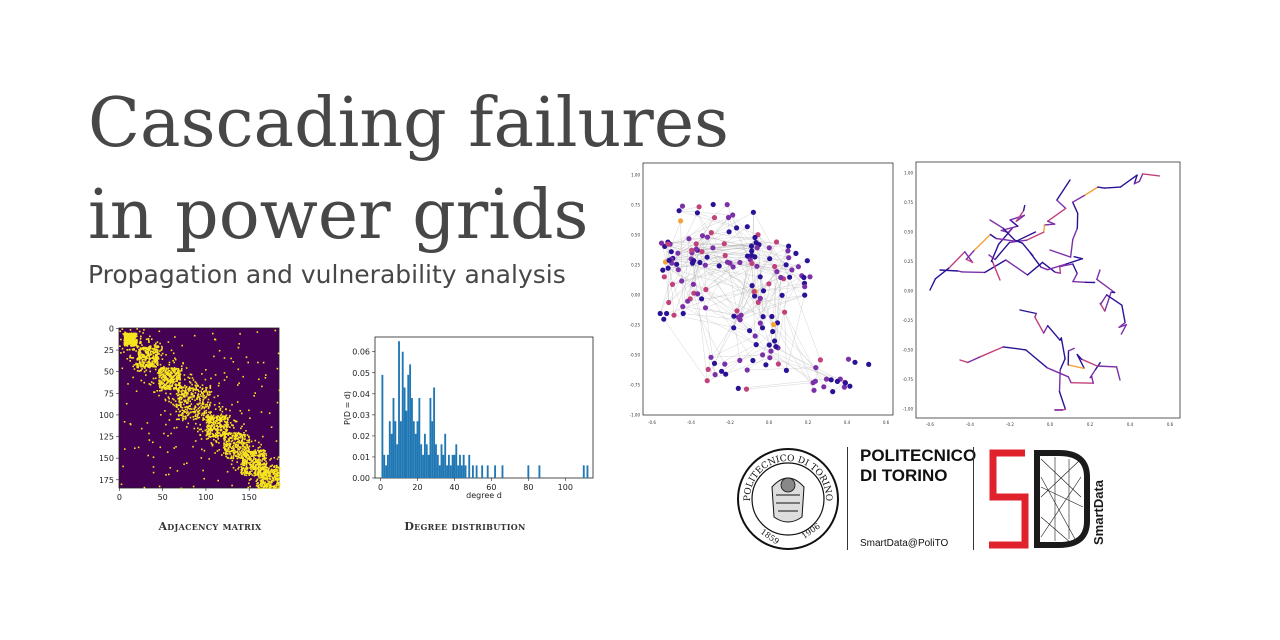 The width and height of the screenshot is (1280, 640). What do you see at coordinates (729, 275) in the screenshot?
I see `network-edge` at bounding box center [729, 275].